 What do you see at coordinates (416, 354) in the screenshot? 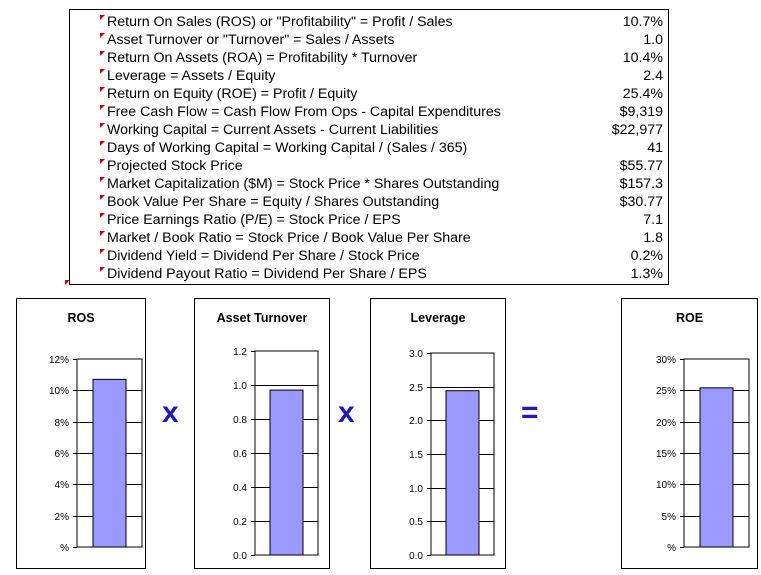
I see `tick-label: 3.0` at bounding box center [416, 354].